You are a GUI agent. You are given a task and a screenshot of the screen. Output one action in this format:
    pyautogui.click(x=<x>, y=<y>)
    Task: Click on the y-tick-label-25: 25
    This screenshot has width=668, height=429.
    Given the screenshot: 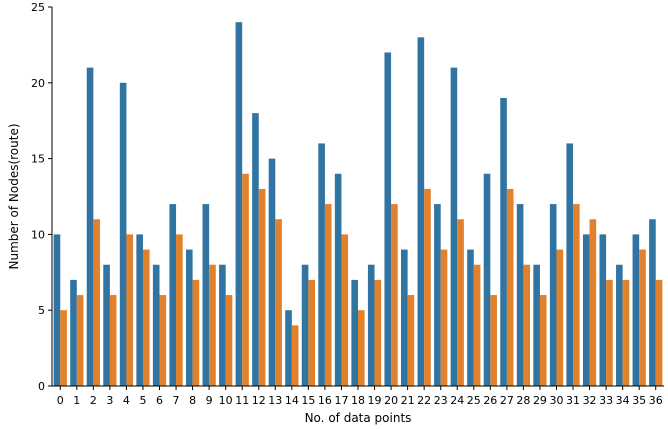 What is the action you would take?
    pyautogui.click(x=38, y=7)
    